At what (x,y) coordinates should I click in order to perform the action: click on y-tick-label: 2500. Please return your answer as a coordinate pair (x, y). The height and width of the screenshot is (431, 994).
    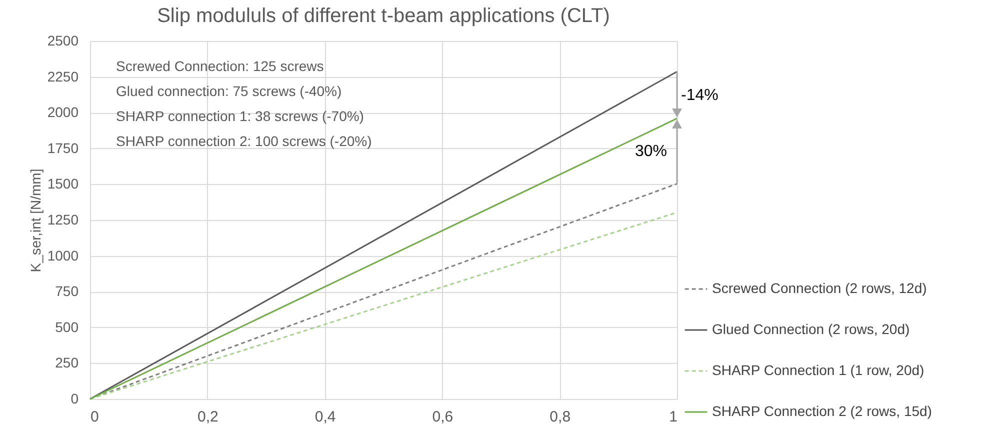
    Looking at the image, I should click on (63, 40).